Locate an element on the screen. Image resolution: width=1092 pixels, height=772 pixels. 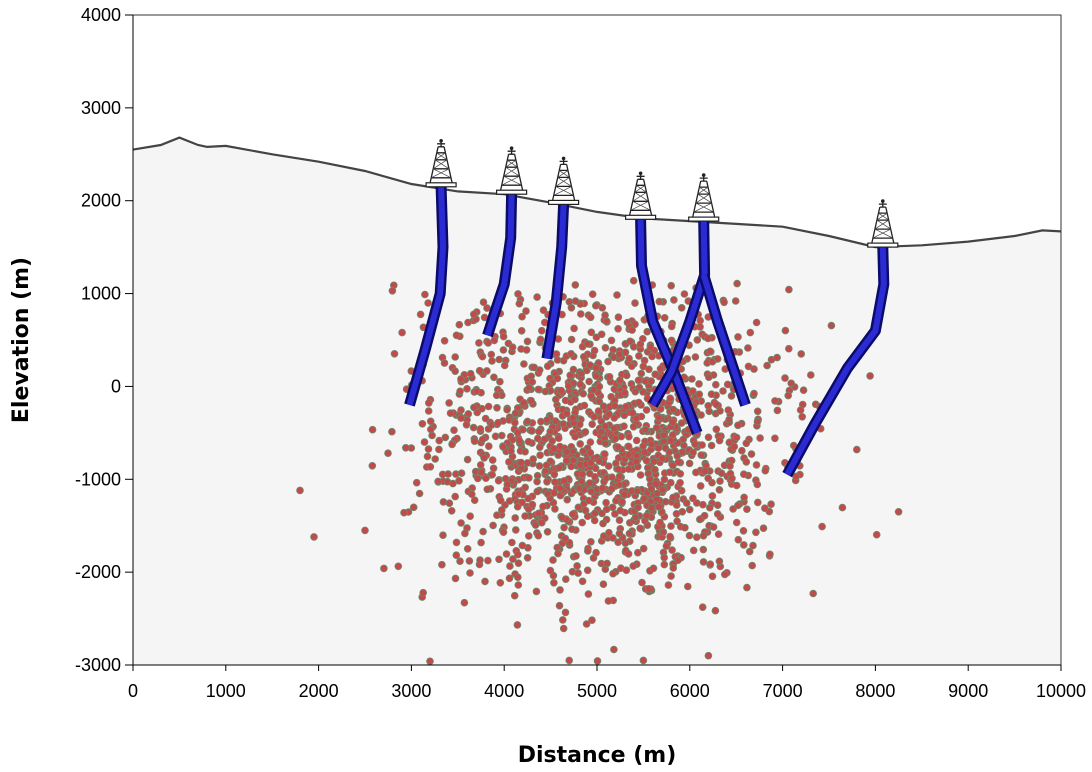
x-tick-label: 8000 is located at coordinates (875, 691).